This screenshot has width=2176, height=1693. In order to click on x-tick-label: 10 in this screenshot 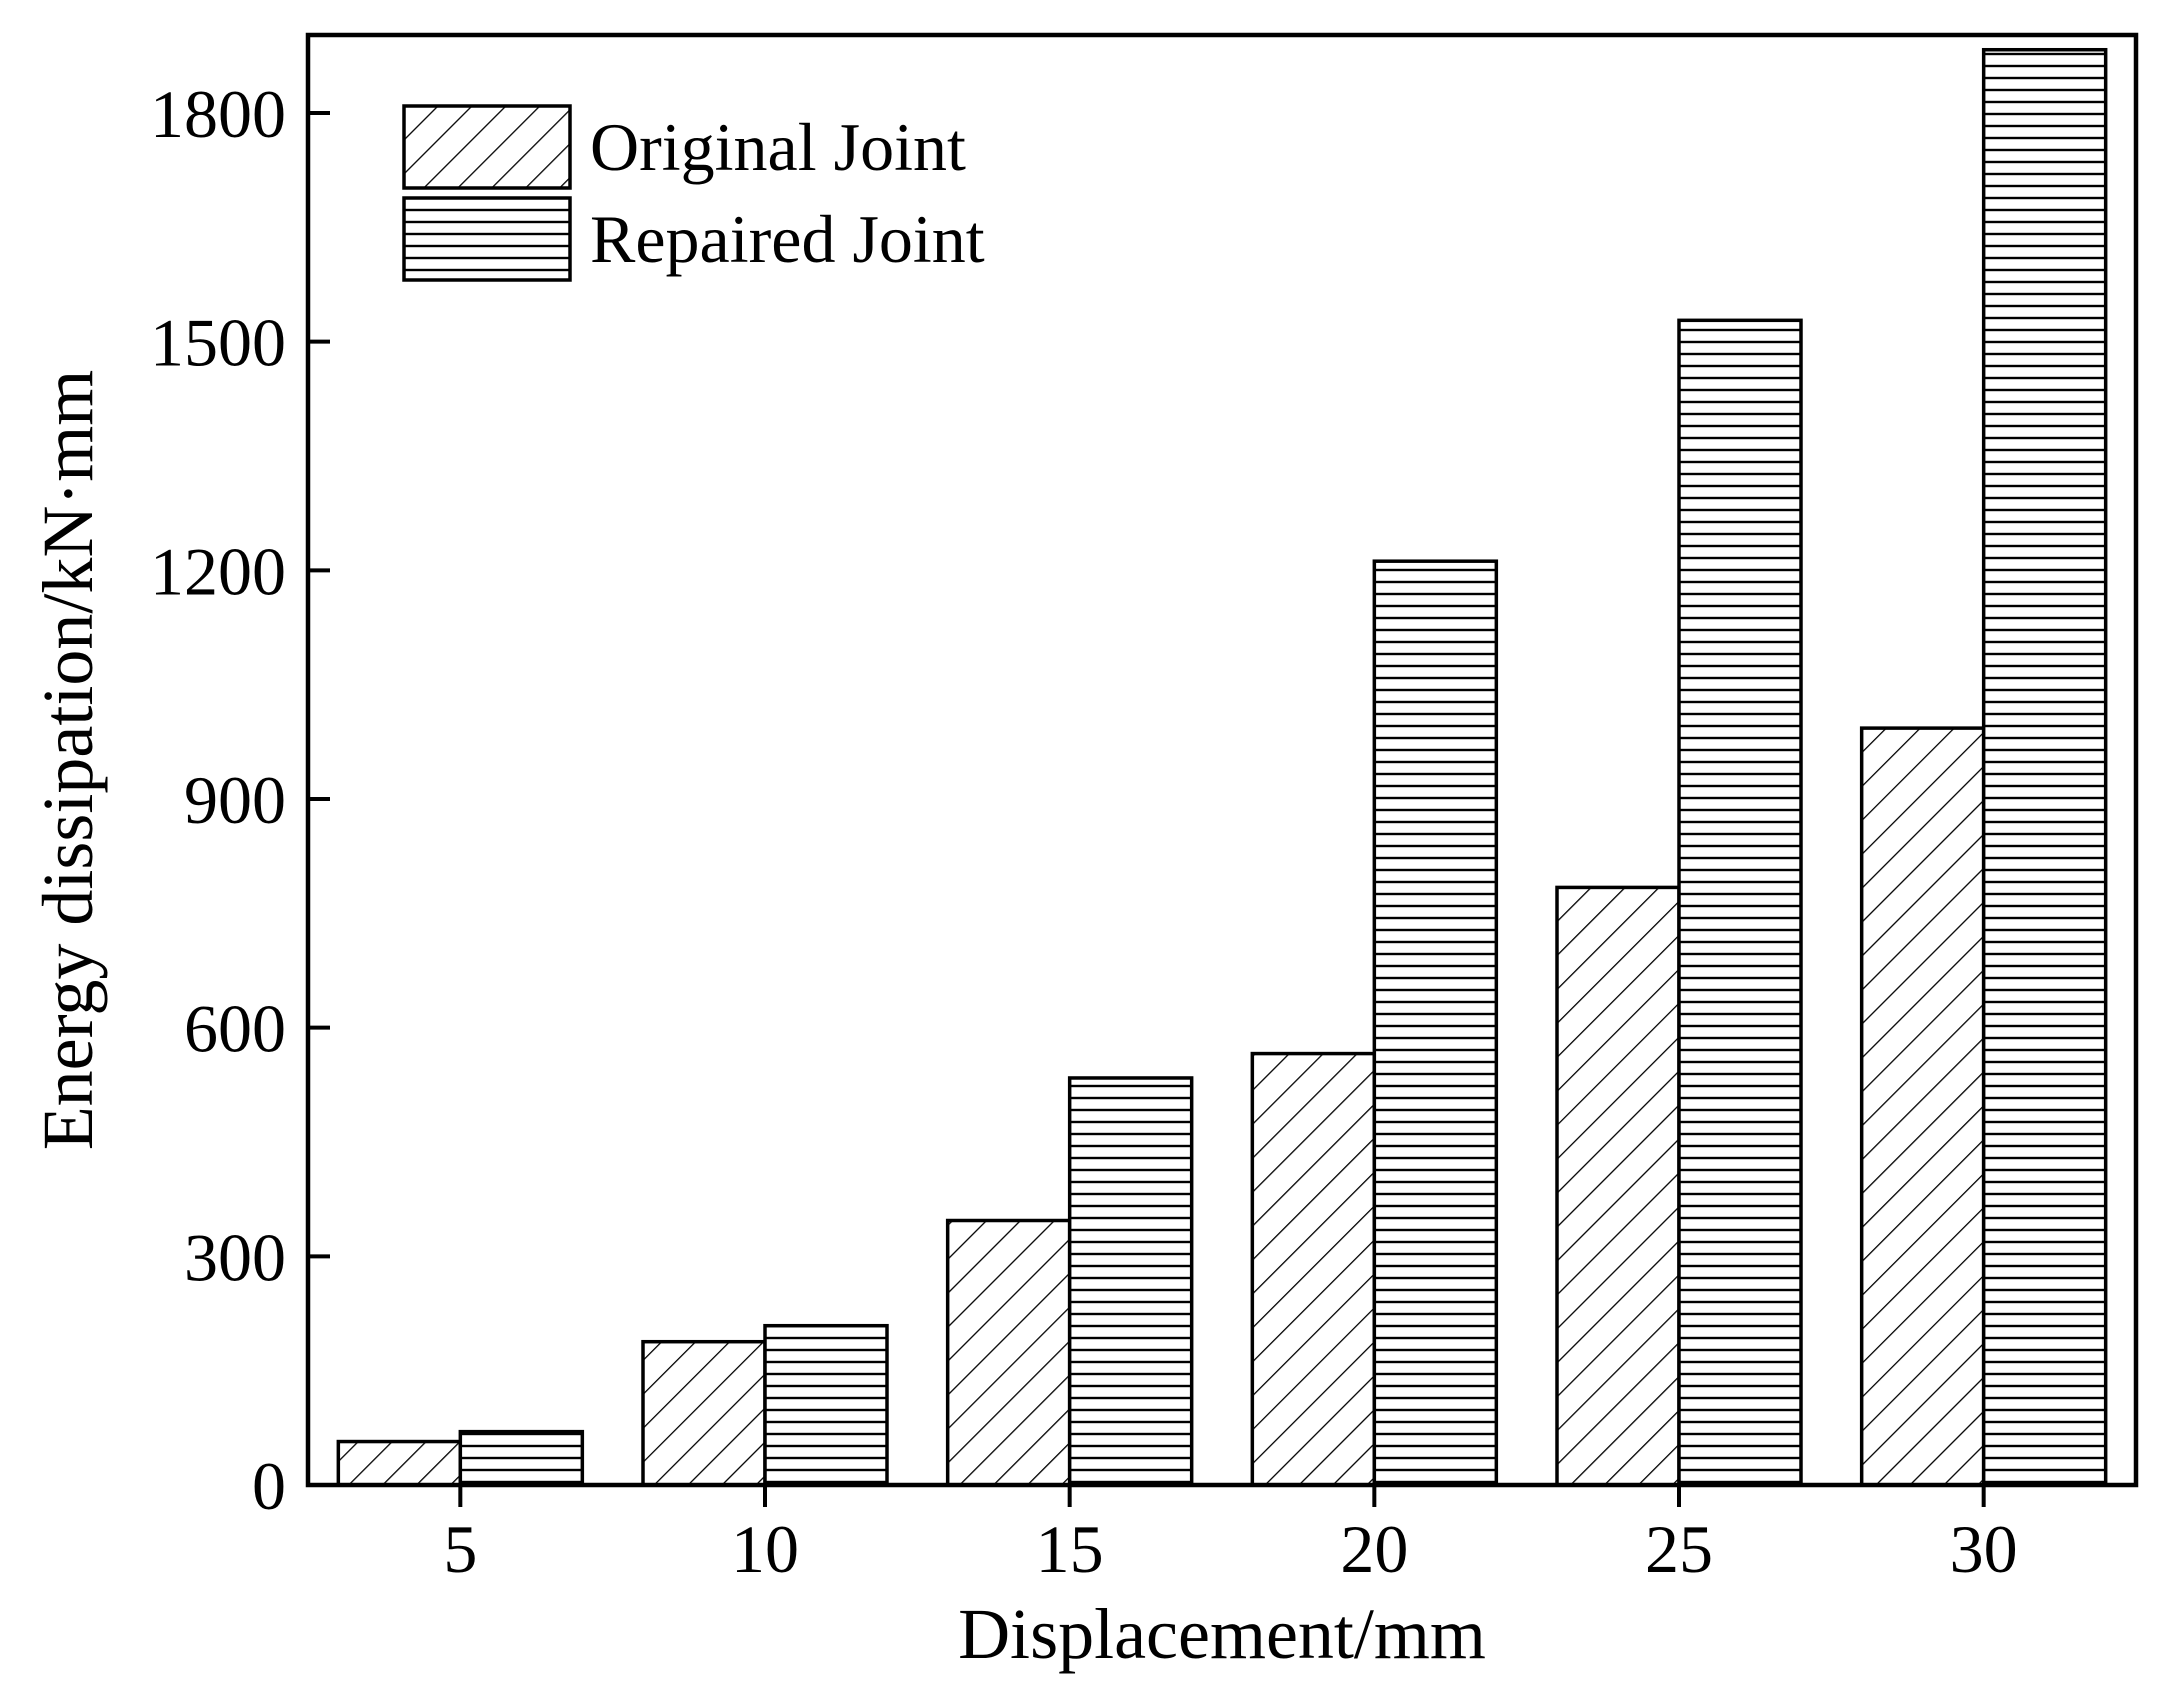, I will do `click(765, 1549)`.